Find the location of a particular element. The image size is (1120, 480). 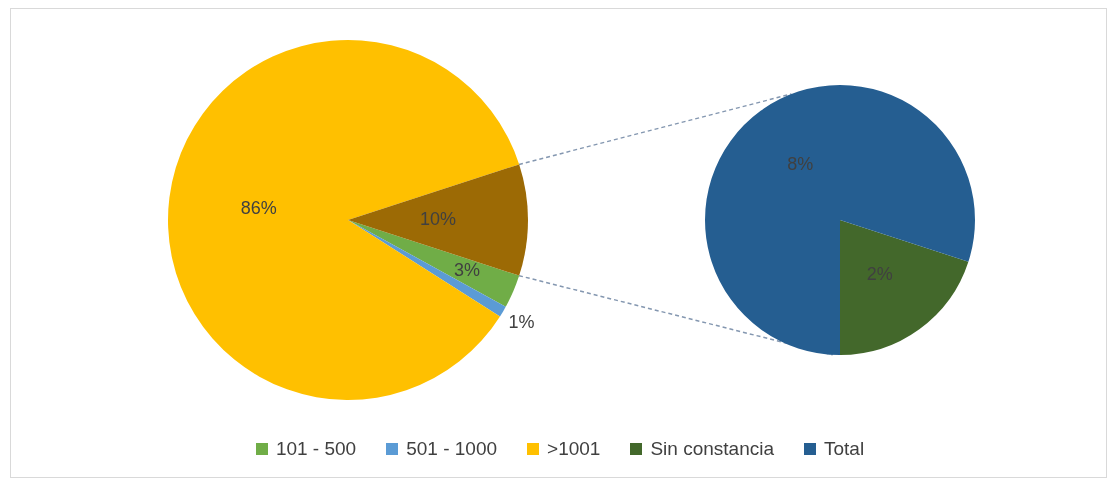

data-label: 8% is located at coordinates (800, 164).